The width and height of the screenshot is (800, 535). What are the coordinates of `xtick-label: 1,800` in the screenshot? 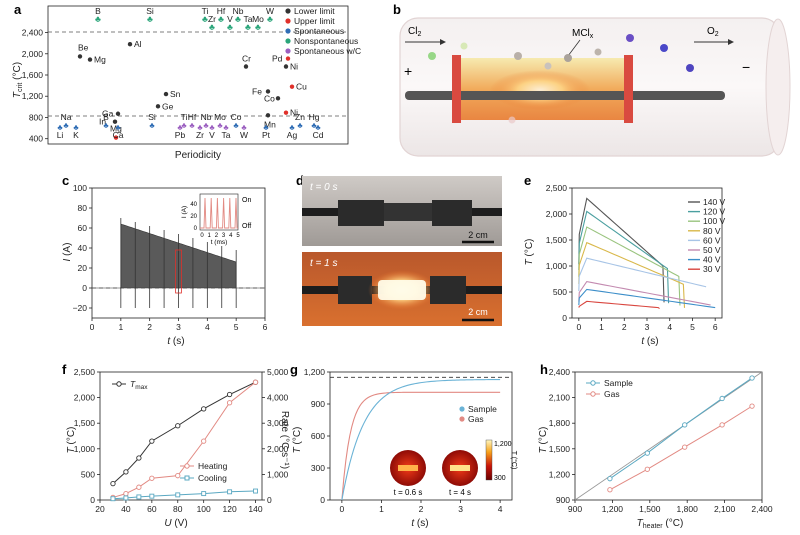 It's located at (688, 509).